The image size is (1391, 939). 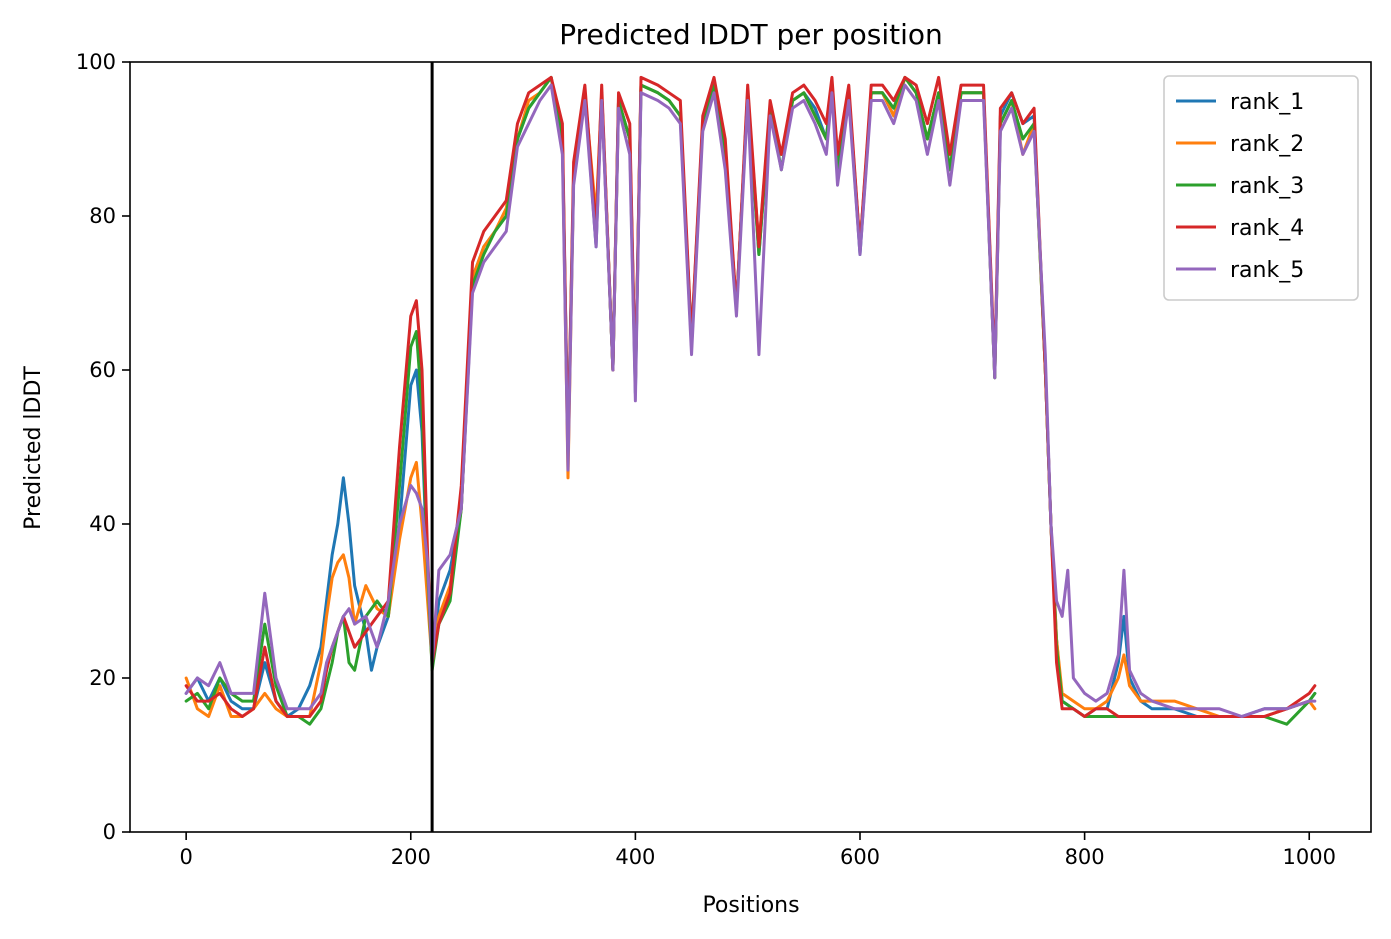 What do you see at coordinates (1267, 228) in the screenshot?
I see `legend-label-rank_4: rank_4` at bounding box center [1267, 228].